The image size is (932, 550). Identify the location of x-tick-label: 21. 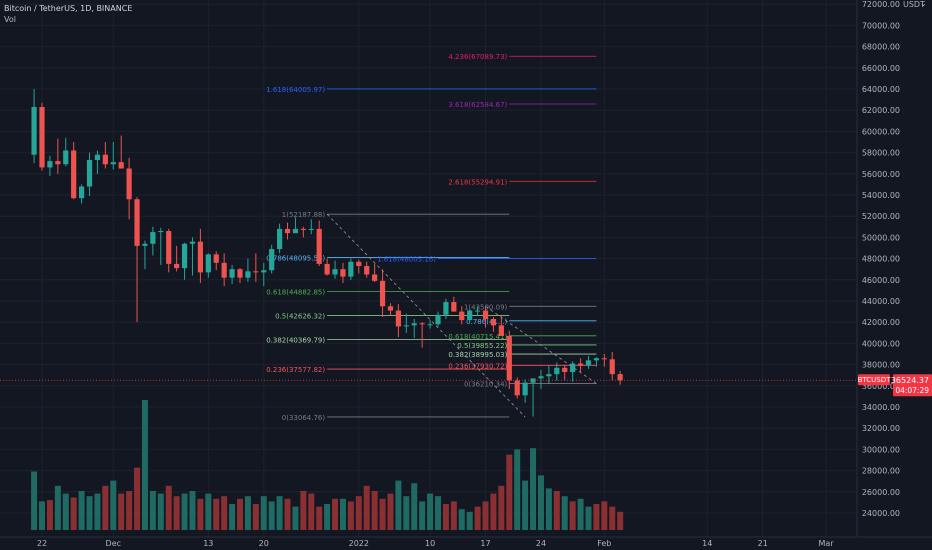
(763, 543).